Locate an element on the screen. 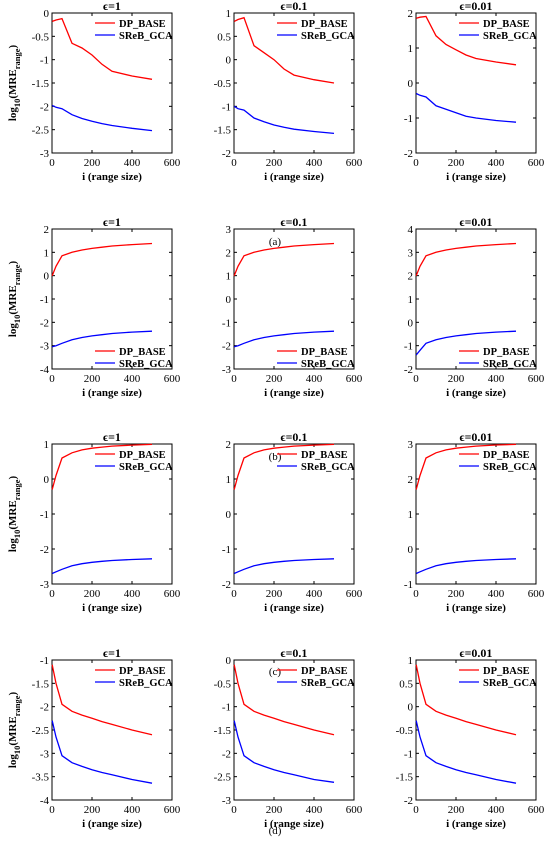  row-label-a: (a) is located at coordinates (275, 242).